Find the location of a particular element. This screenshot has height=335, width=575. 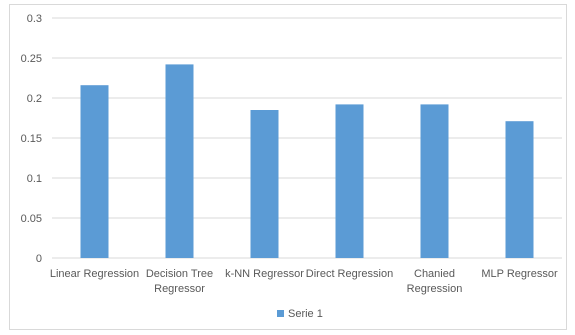

y-tick-label: 0 is located at coordinates (39, 259).